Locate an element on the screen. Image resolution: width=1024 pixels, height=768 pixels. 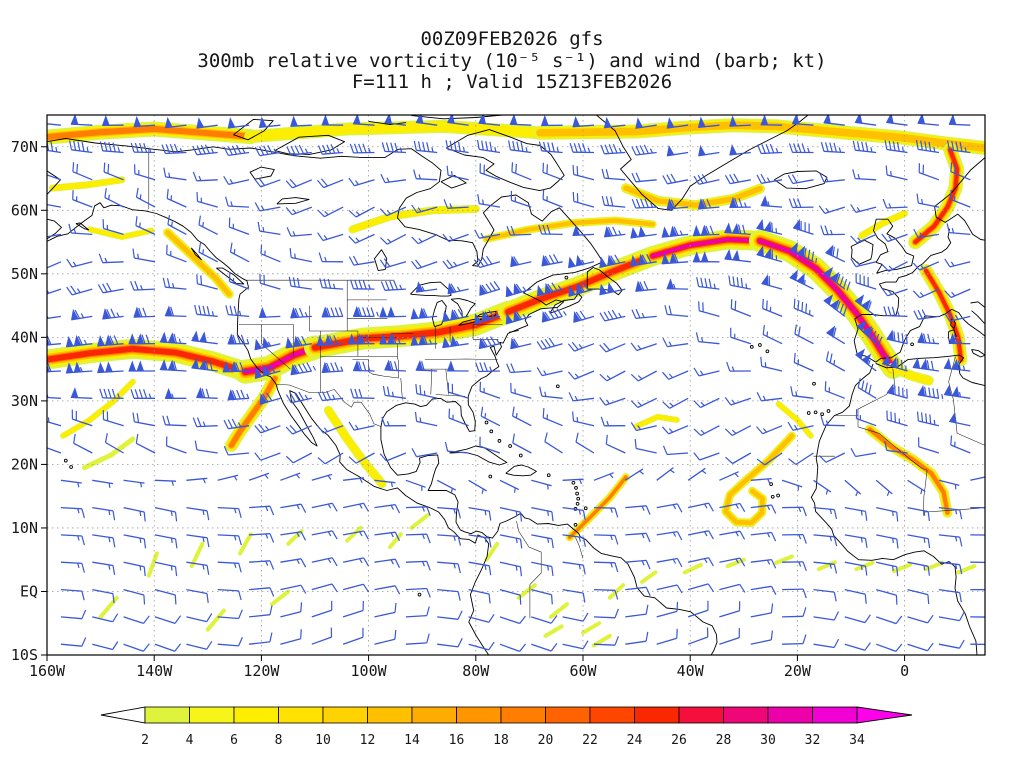
colorbar-level-label: 32 is located at coordinates (813, 740).